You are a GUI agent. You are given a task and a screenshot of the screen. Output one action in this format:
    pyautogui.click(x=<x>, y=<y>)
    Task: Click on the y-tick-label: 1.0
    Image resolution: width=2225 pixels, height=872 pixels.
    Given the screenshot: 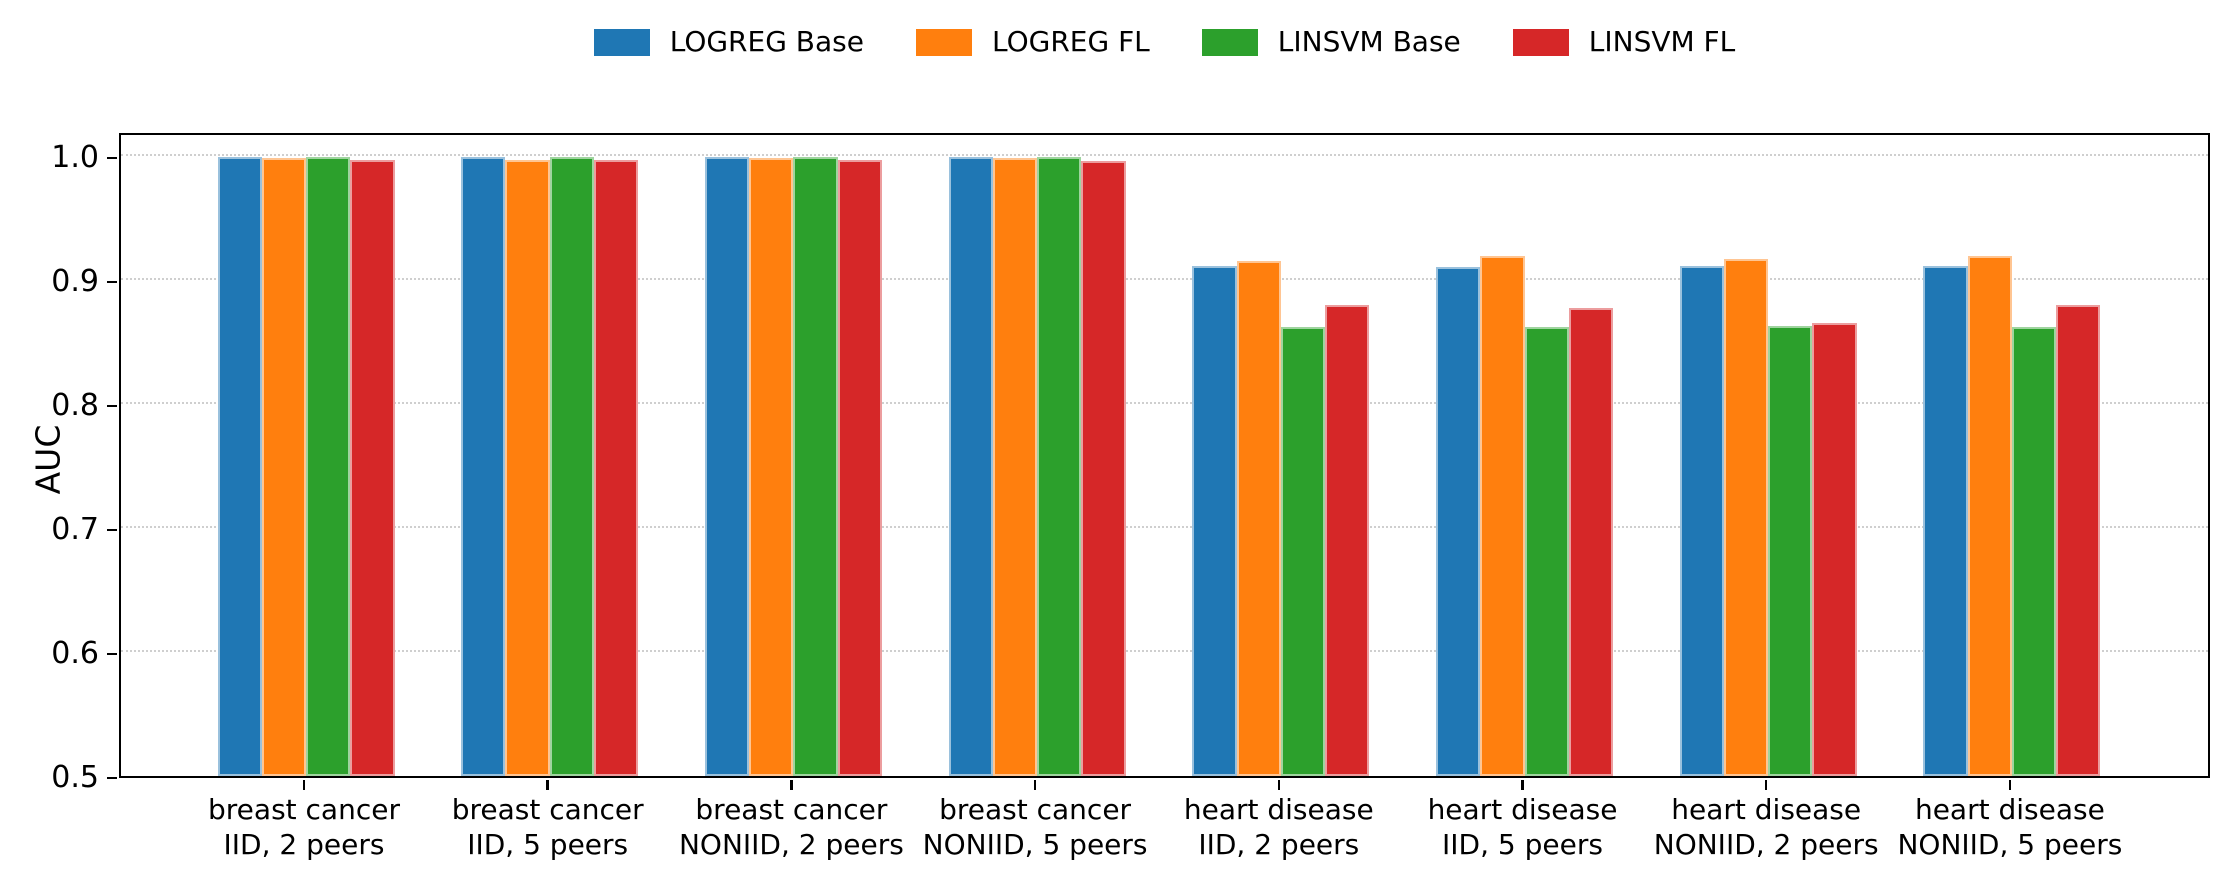 What is the action you would take?
    pyautogui.click(x=75, y=157)
    